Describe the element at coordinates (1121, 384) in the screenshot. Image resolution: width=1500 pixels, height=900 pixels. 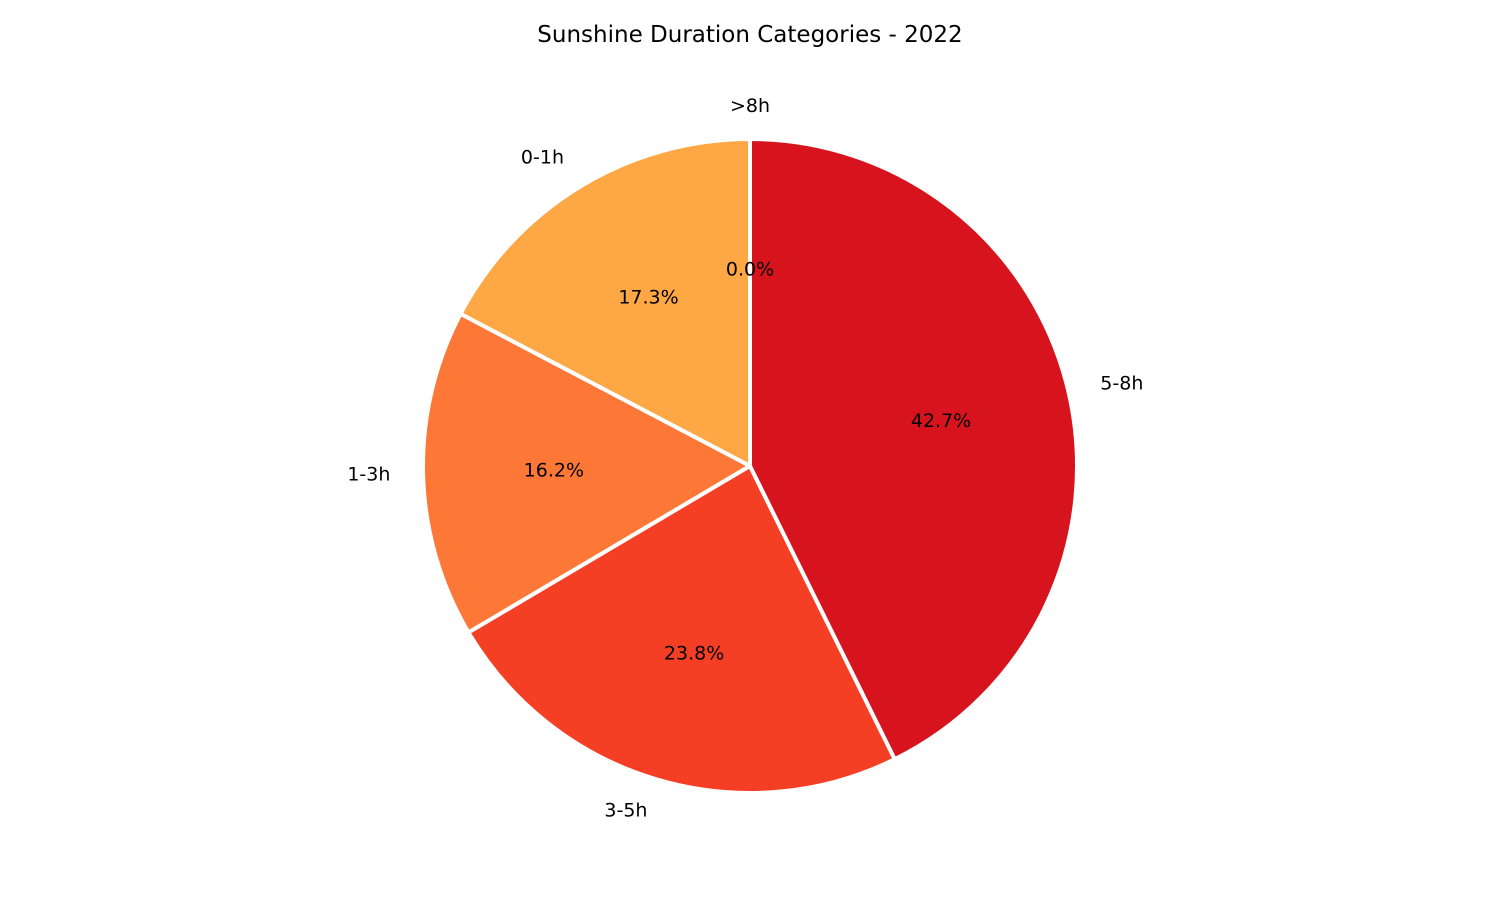
I see `slice-label: 5-8h` at that location.